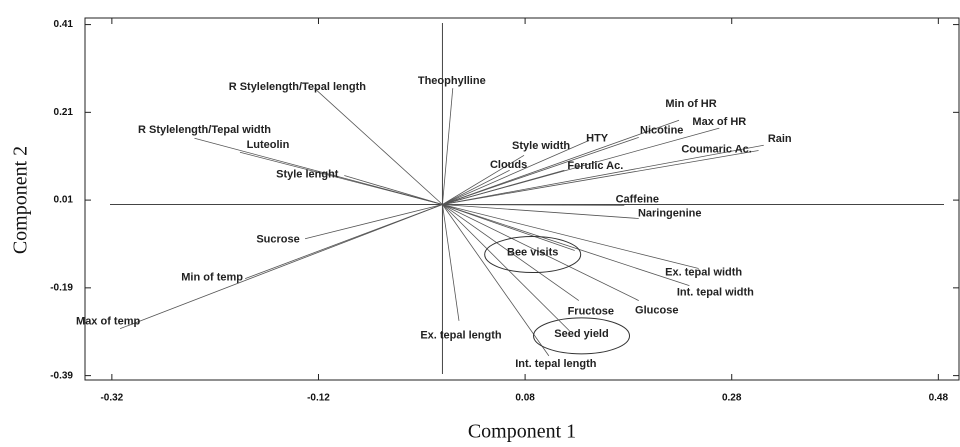  What do you see at coordinates (64, 24) in the screenshot?
I see `y-tick-label: 0.41` at bounding box center [64, 24].